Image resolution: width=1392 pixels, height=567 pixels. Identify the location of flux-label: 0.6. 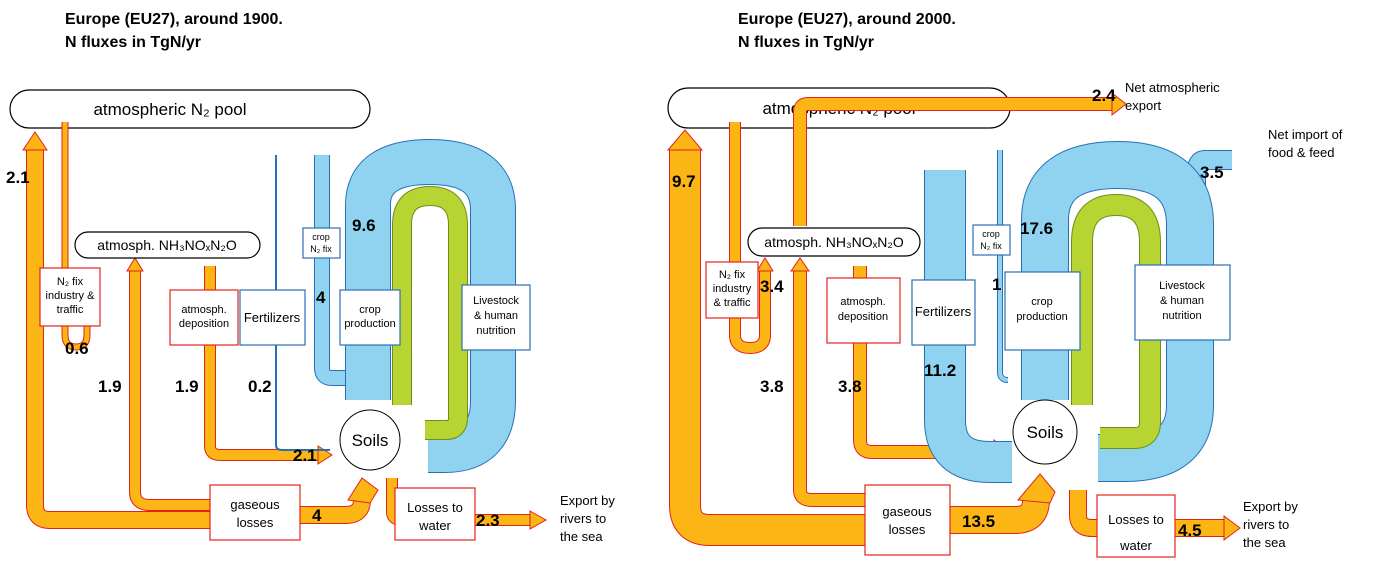
(77, 348).